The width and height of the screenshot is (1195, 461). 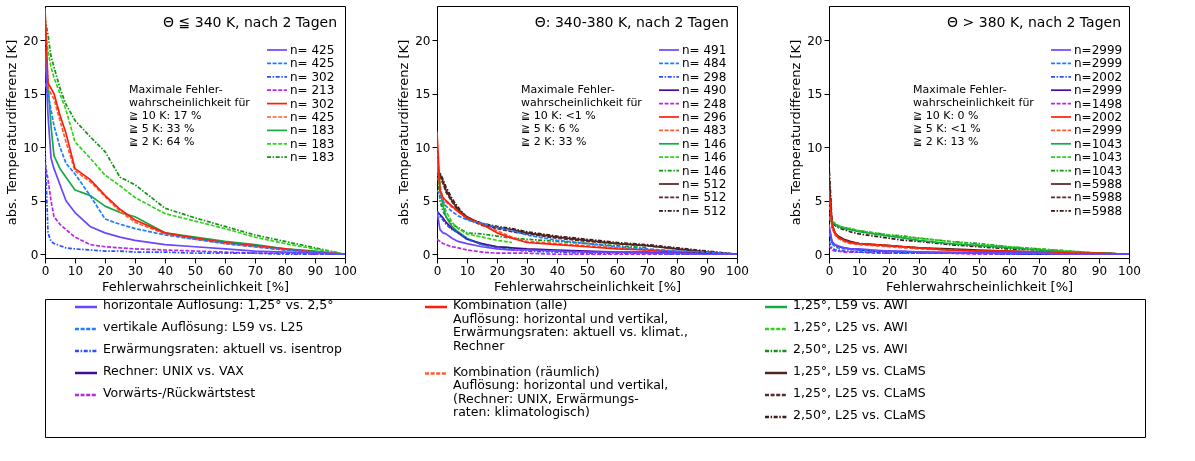 What do you see at coordinates (223, 348) in the screenshot?
I see `legend-label: Erwärmungsraten: aktuell vs. isentrop` at bounding box center [223, 348].